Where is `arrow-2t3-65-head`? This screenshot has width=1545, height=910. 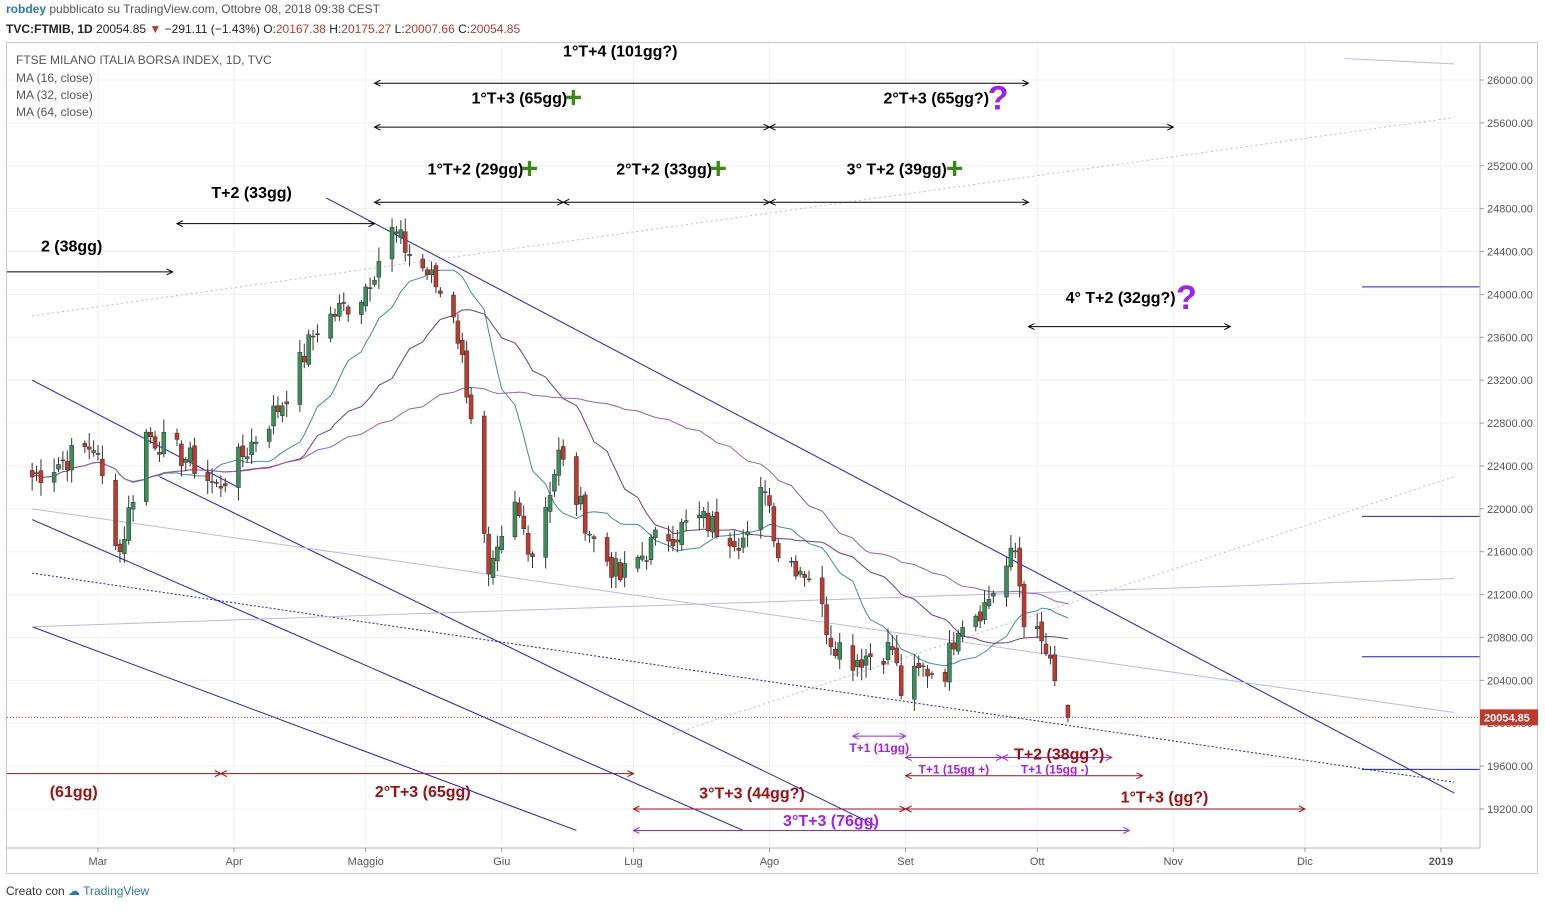 arrow-2t3-65-head is located at coordinates (223, 774).